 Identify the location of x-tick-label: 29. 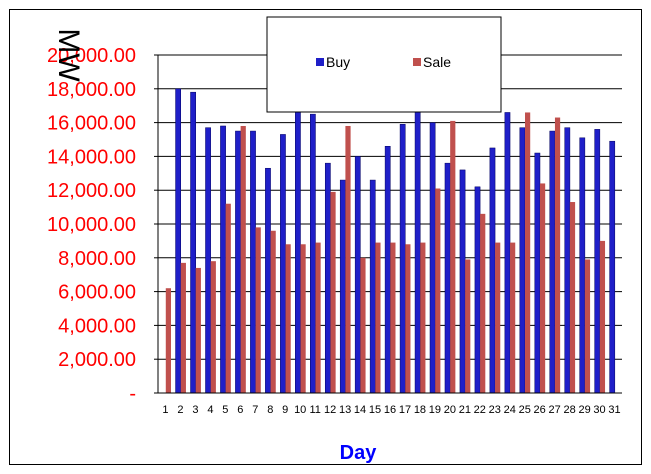
(584, 410).